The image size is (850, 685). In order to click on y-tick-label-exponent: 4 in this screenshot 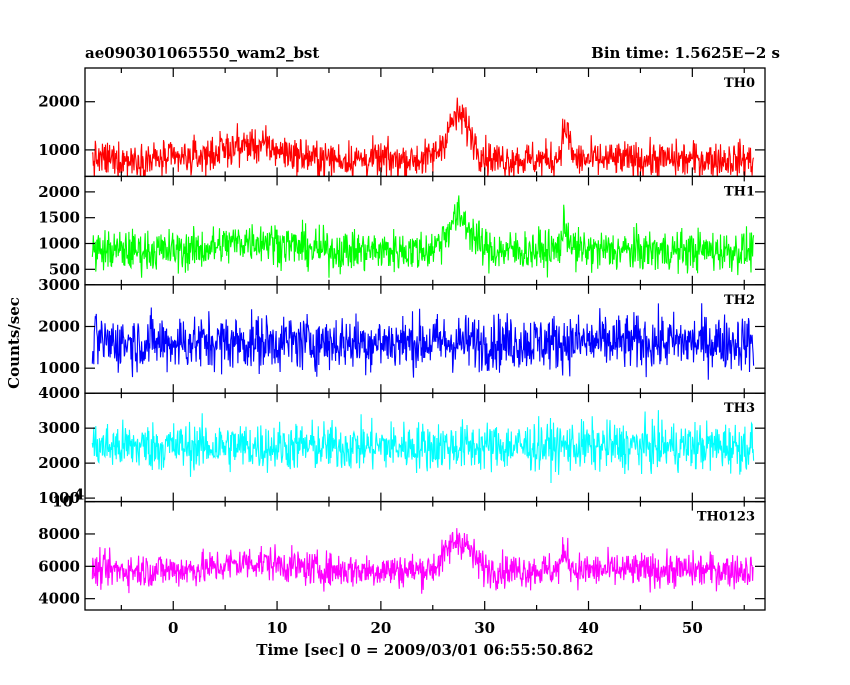, I will do `click(79, 495)`.